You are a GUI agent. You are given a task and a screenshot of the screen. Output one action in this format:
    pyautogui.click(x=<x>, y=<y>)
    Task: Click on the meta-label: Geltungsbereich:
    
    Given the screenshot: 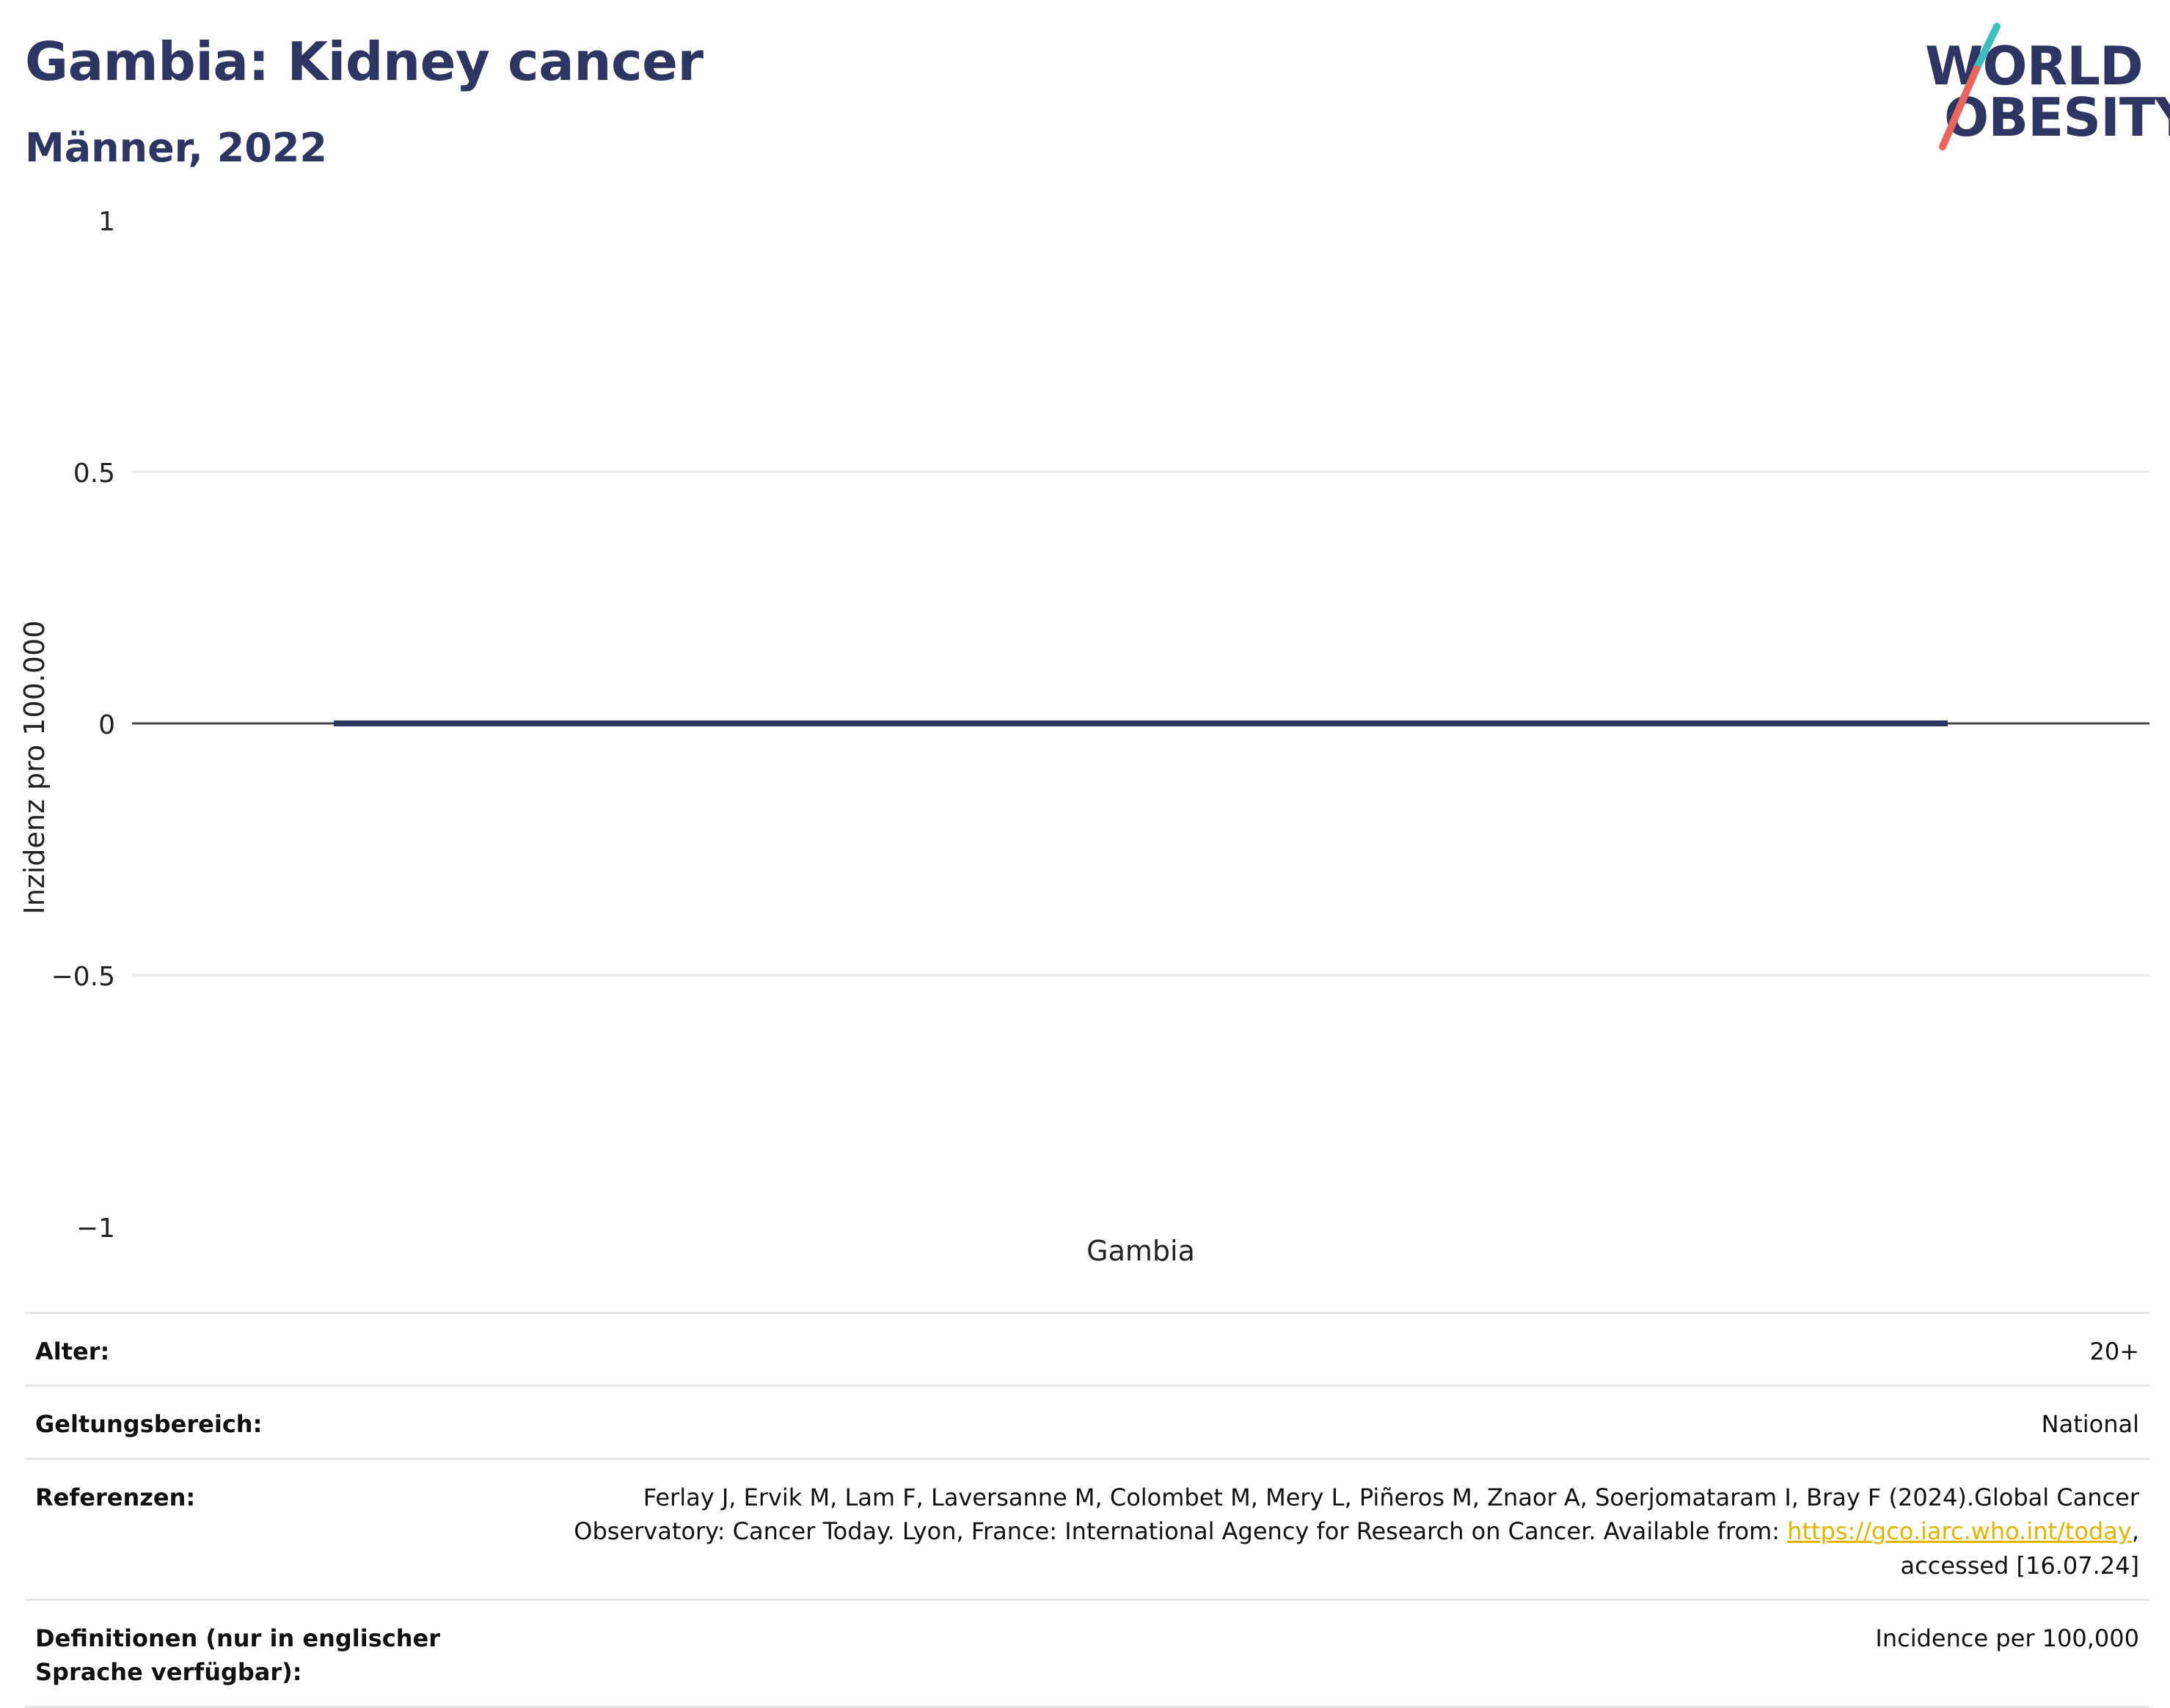 What is the action you would take?
    pyautogui.click(x=149, y=1424)
    